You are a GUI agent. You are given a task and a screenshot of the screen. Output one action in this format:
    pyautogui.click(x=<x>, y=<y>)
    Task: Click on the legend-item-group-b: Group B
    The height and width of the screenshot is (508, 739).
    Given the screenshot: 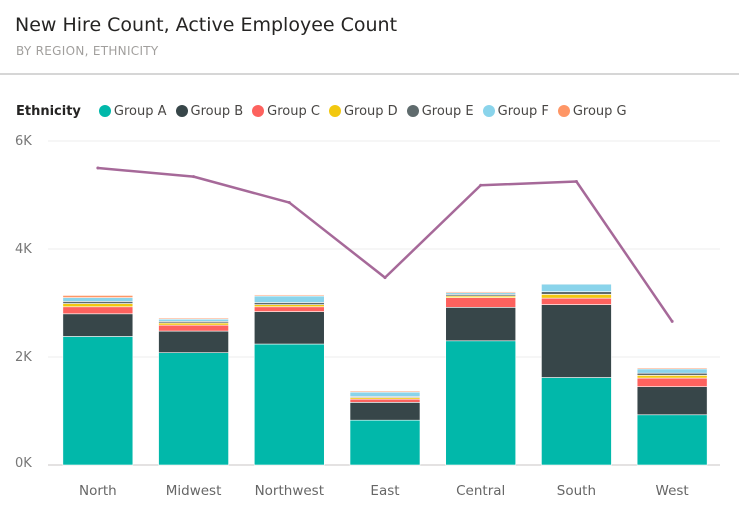 What is the action you would take?
    pyautogui.click(x=209, y=111)
    